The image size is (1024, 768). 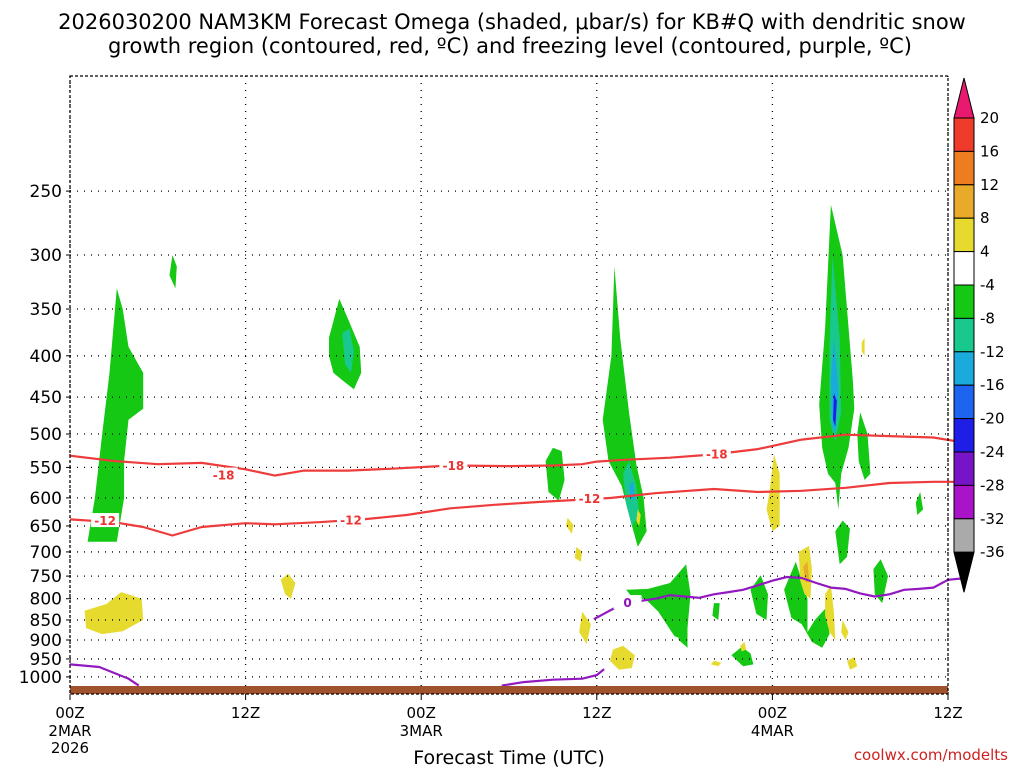 What do you see at coordinates (46, 310) in the screenshot?
I see `pressure-tick-label-350: 350` at bounding box center [46, 310].